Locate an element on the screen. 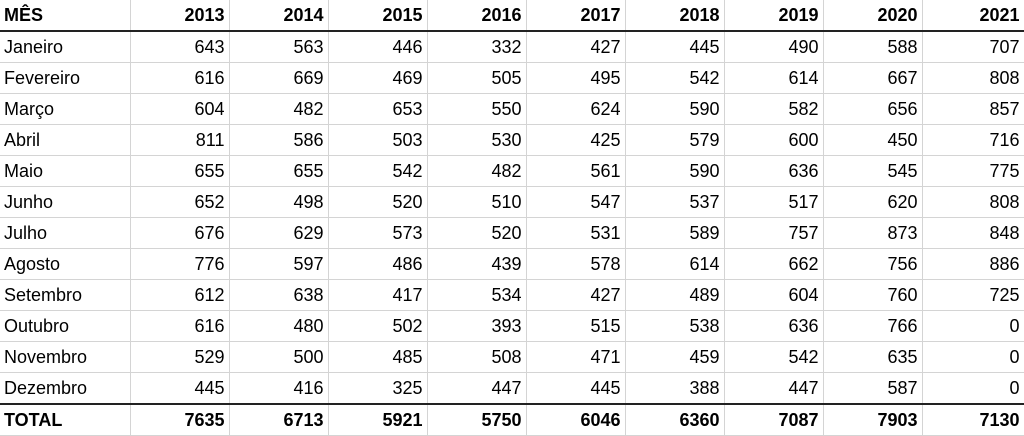  value-cell: 635 is located at coordinates (873, 357).